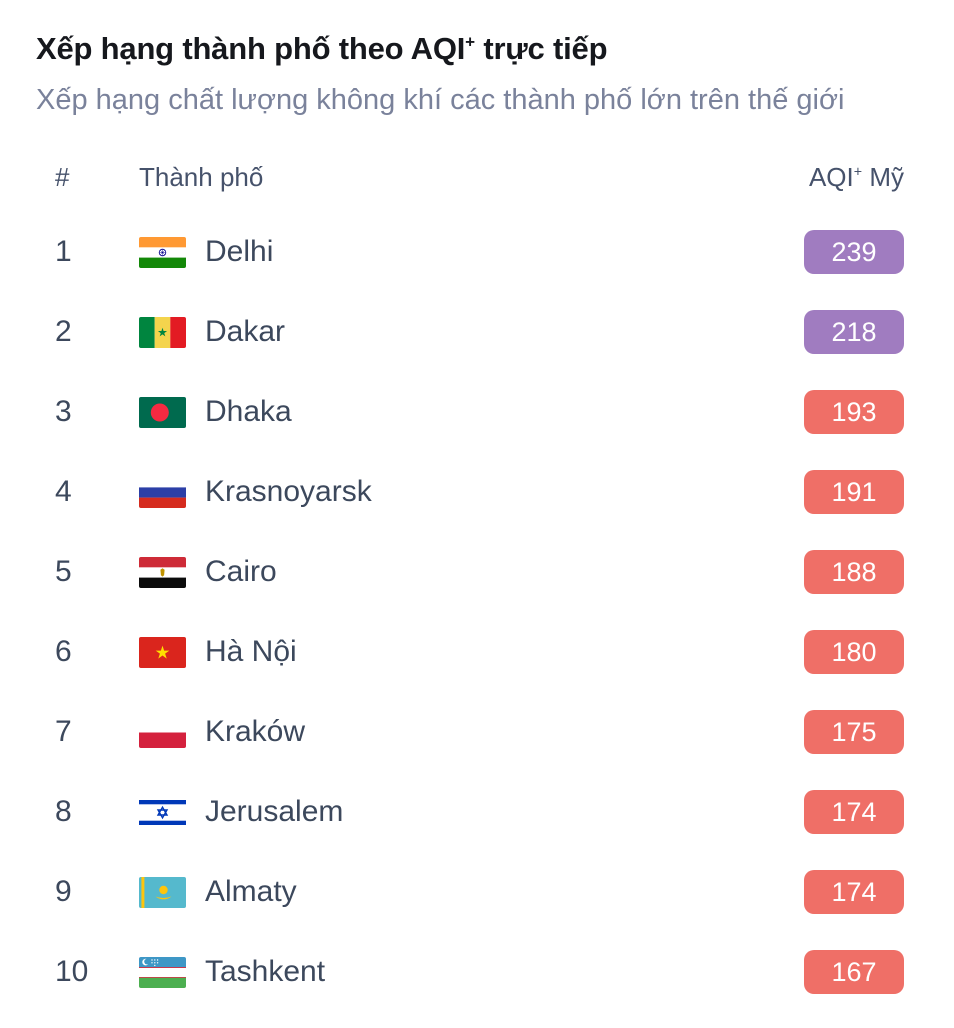 The width and height of the screenshot is (954, 1028). Describe the element at coordinates (63, 331) in the screenshot. I see `rank-number: 2` at that location.